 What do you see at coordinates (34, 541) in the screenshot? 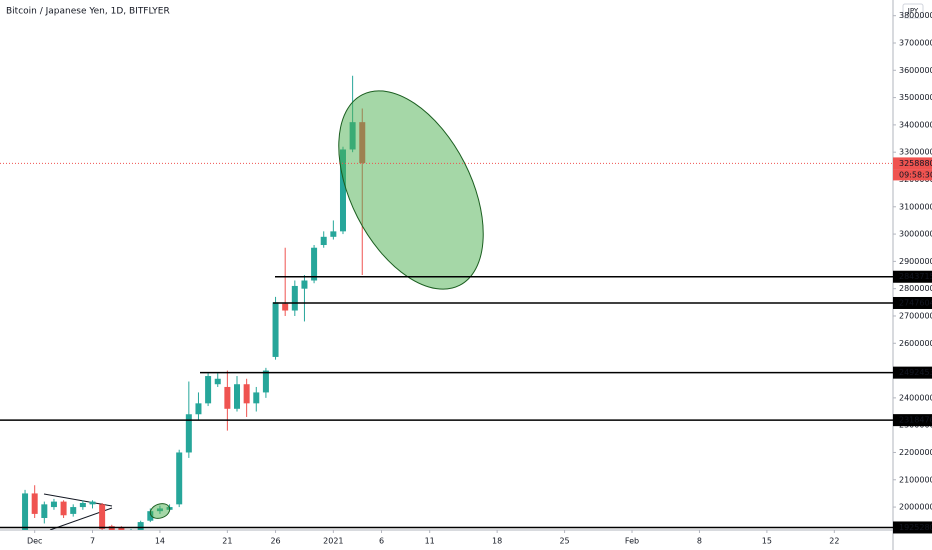
I see `x-tick-label: Dec` at bounding box center [34, 541].